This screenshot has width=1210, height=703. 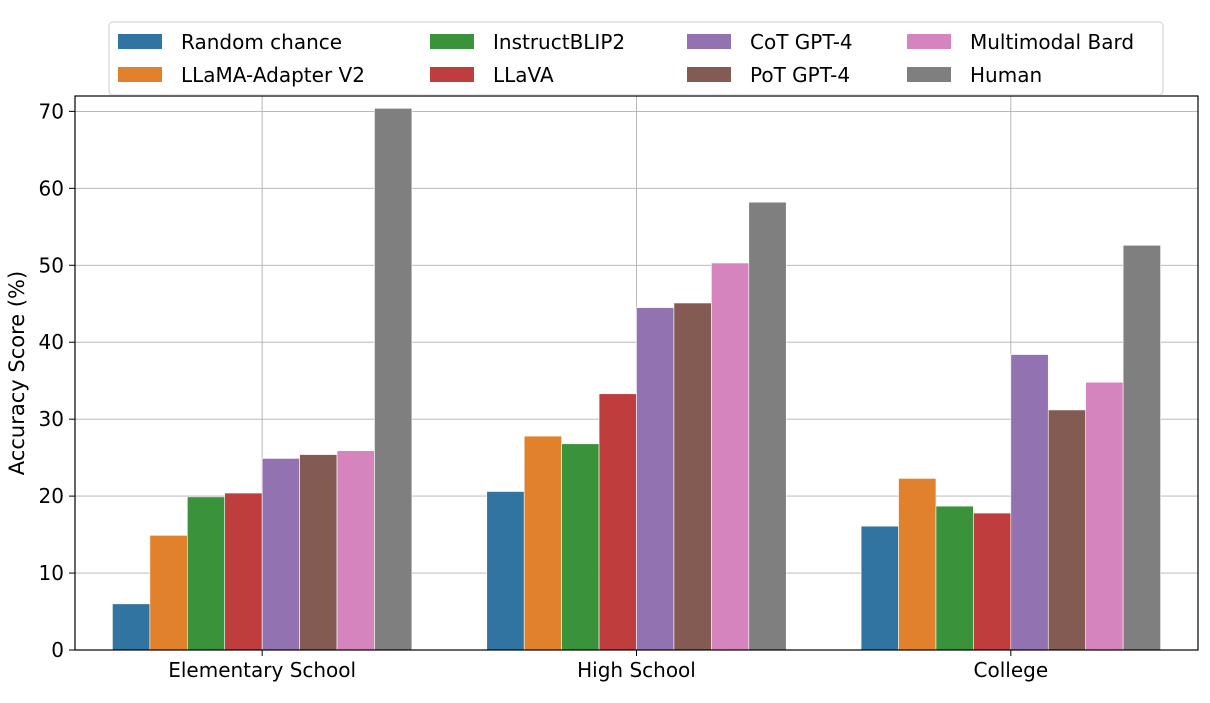 What do you see at coordinates (262, 670) in the screenshot?
I see `x-tick-label: Elementary School` at bounding box center [262, 670].